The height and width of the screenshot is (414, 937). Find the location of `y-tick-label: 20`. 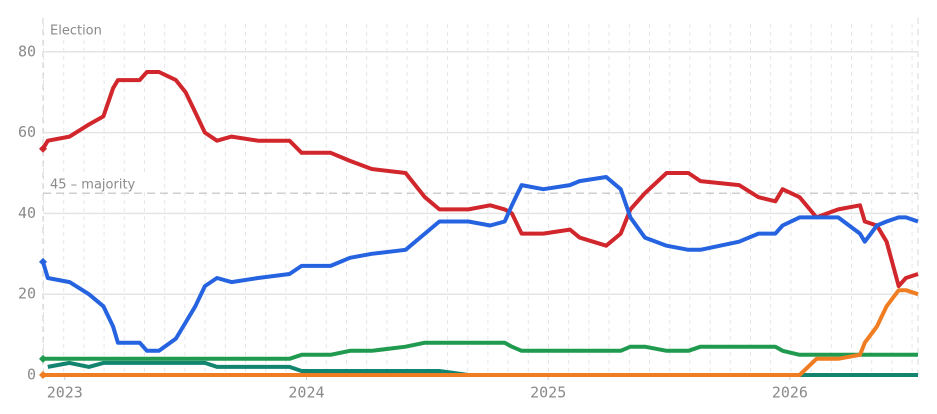

y-tick-label: 20 is located at coordinates (27, 294).